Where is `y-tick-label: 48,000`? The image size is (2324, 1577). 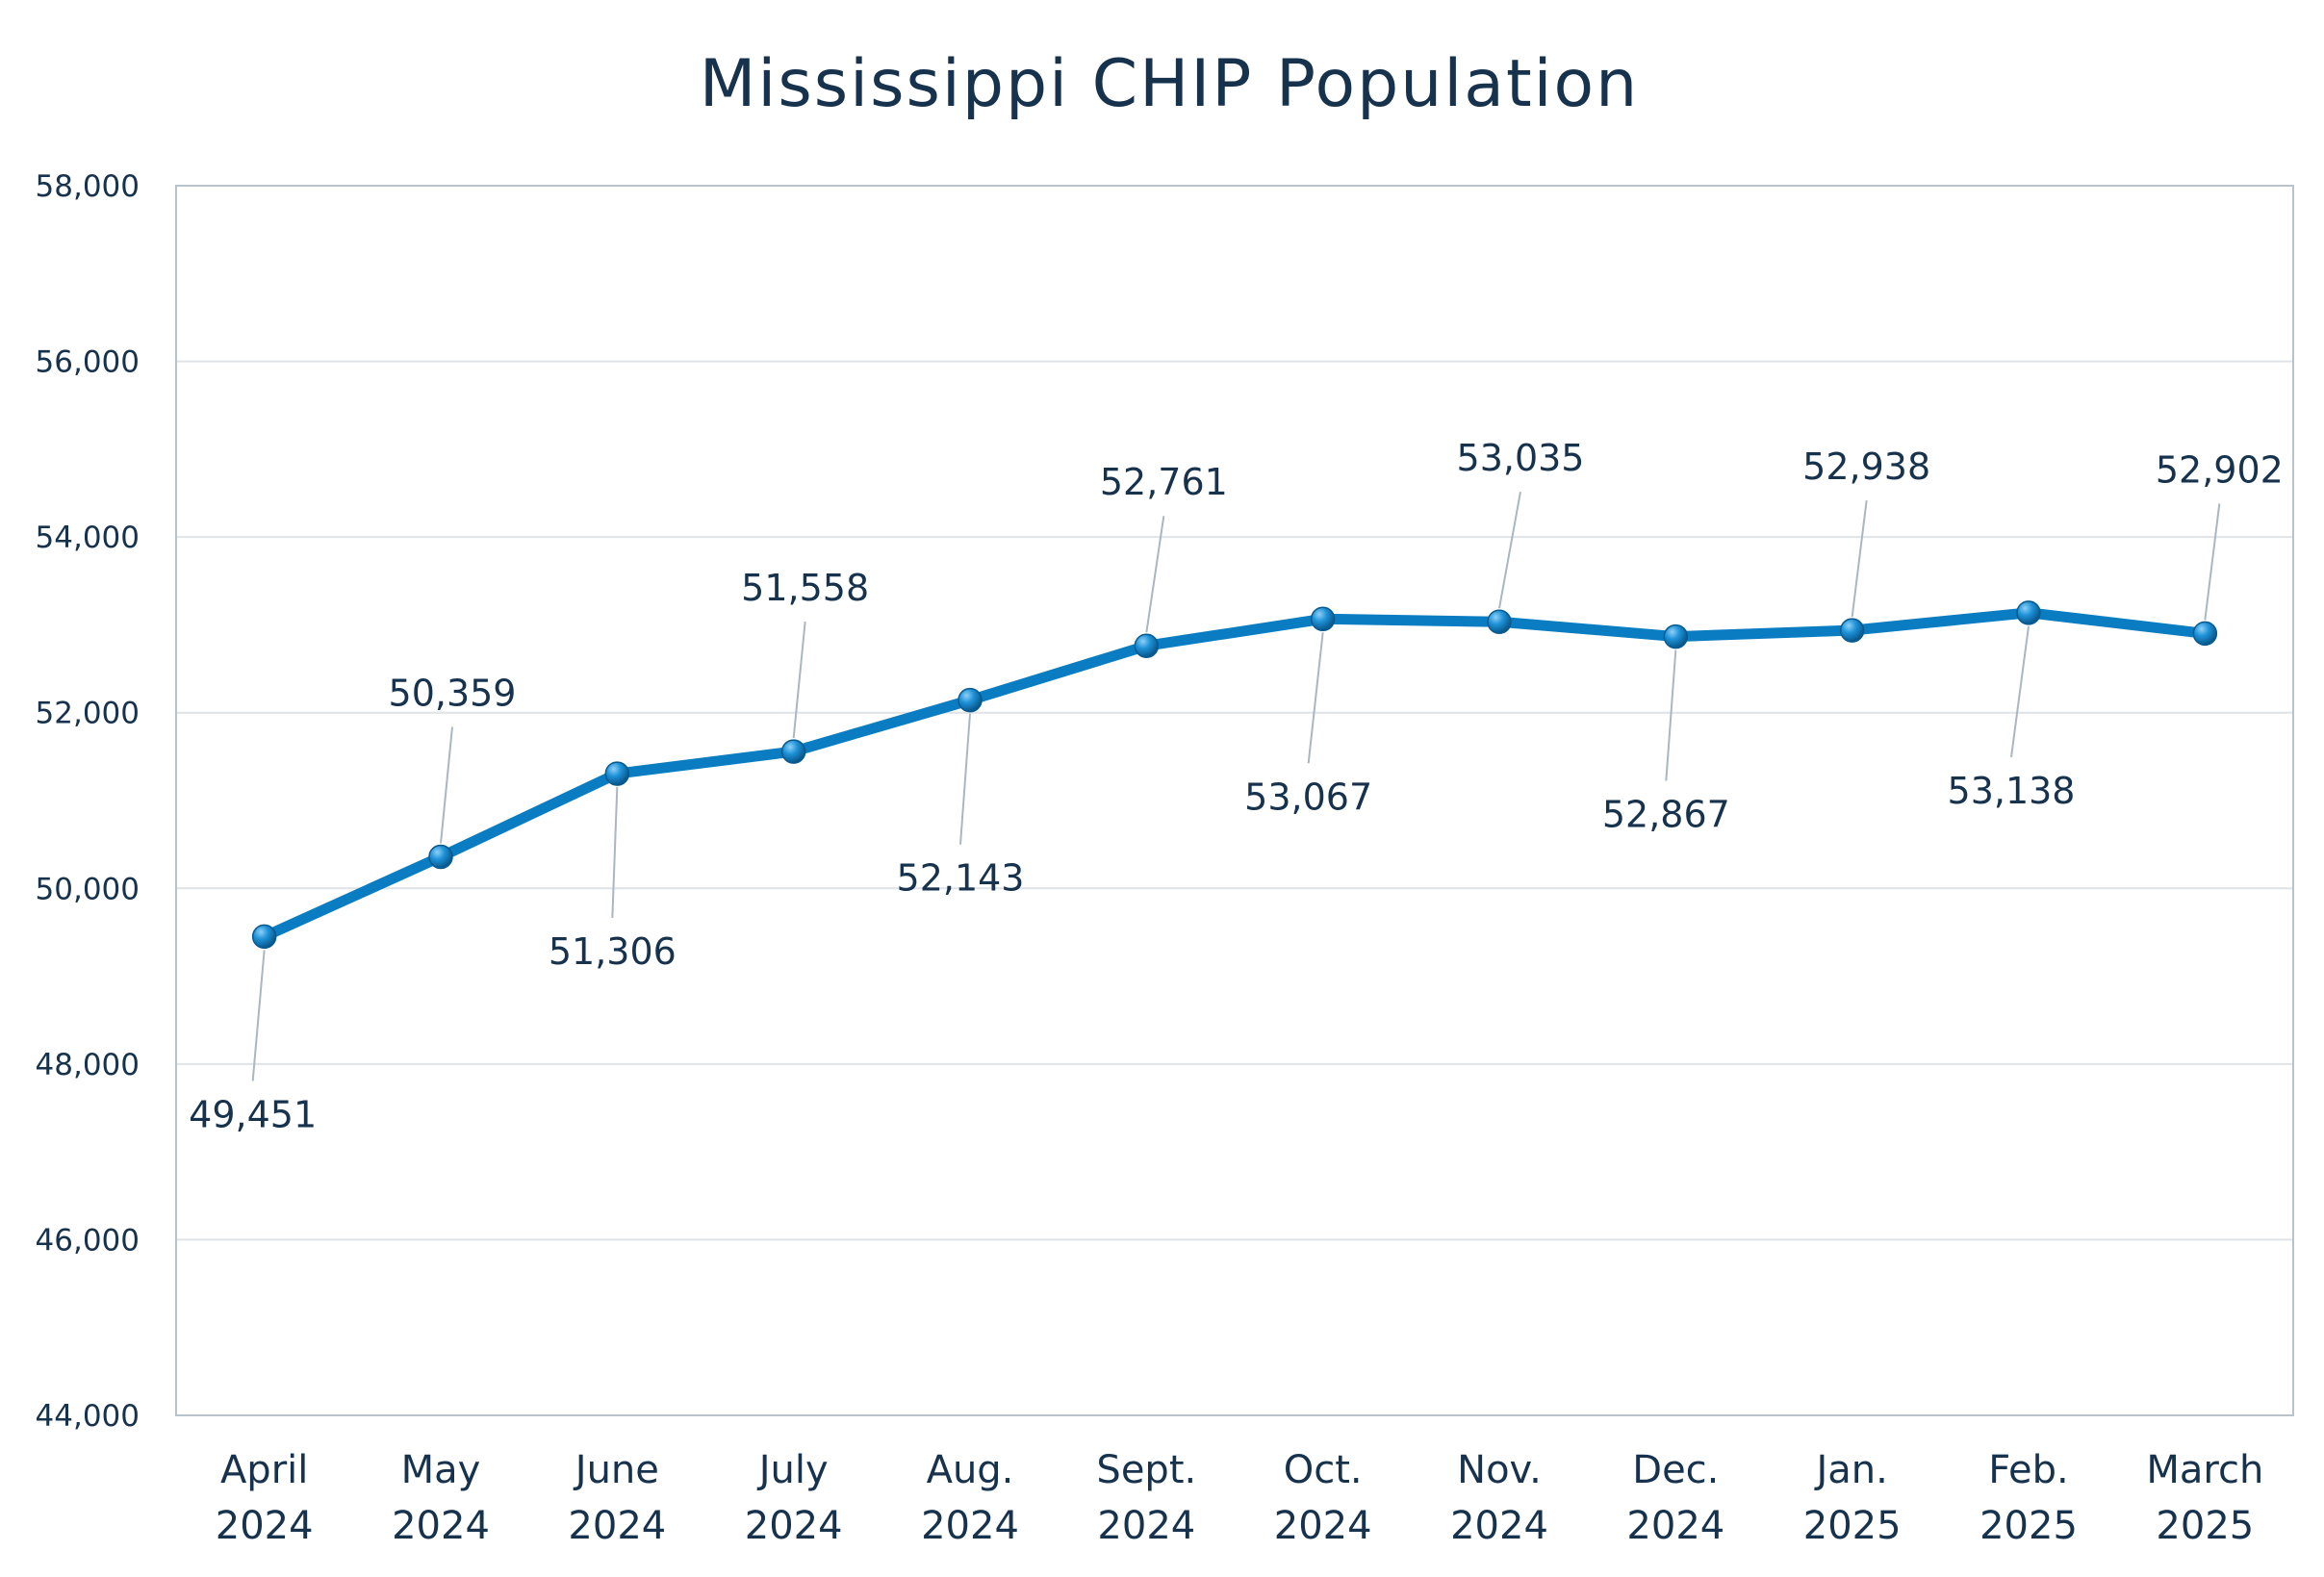
y-tick-label: 48,000 is located at coordinates (88, 1065).